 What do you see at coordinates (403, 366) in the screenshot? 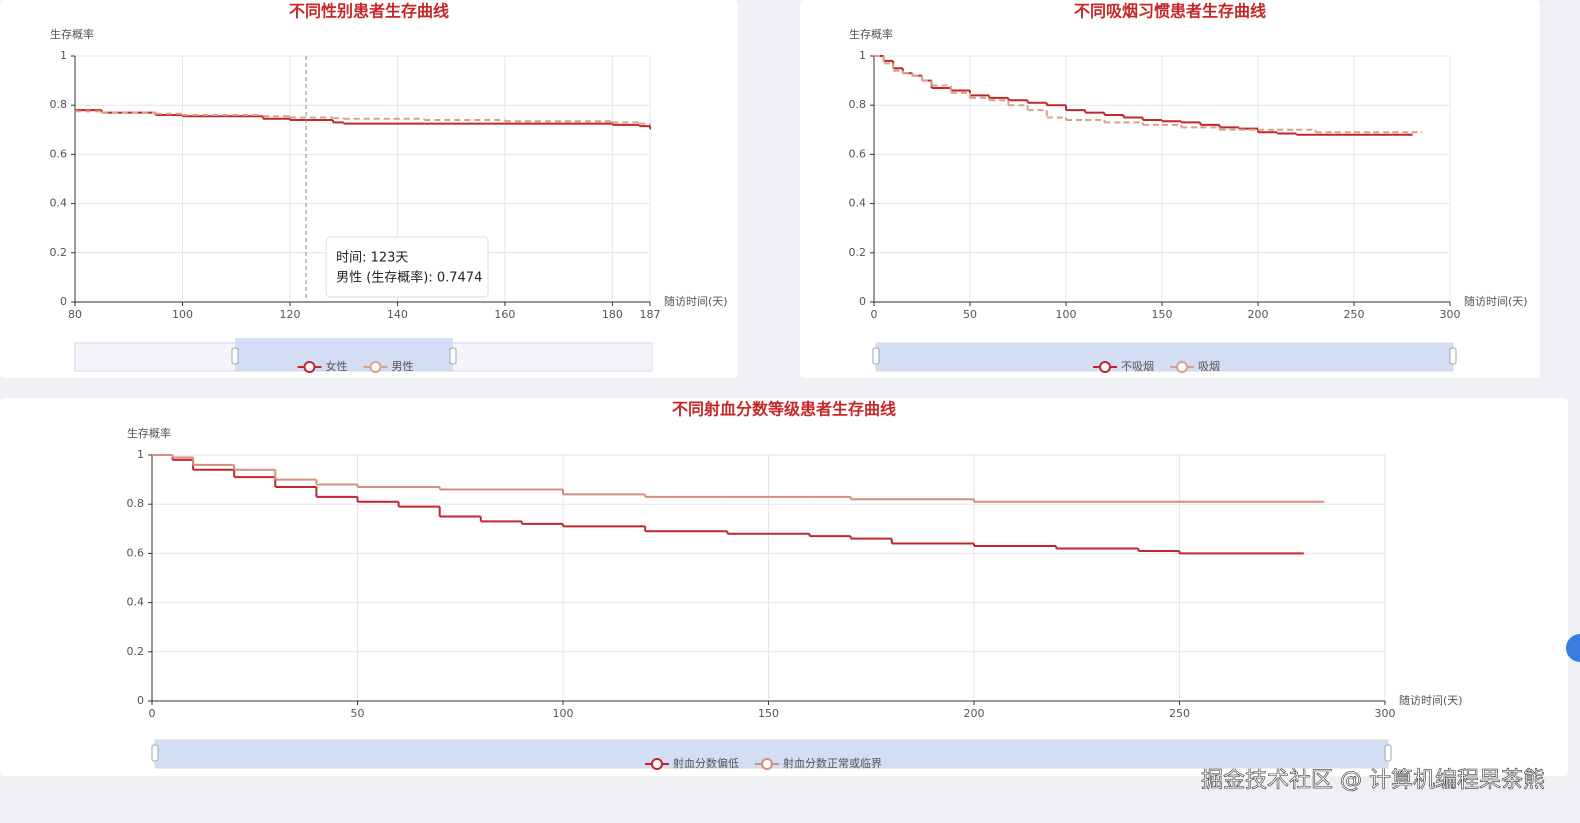
I see `legend-label: 男性` at bounding box center [403, 366].